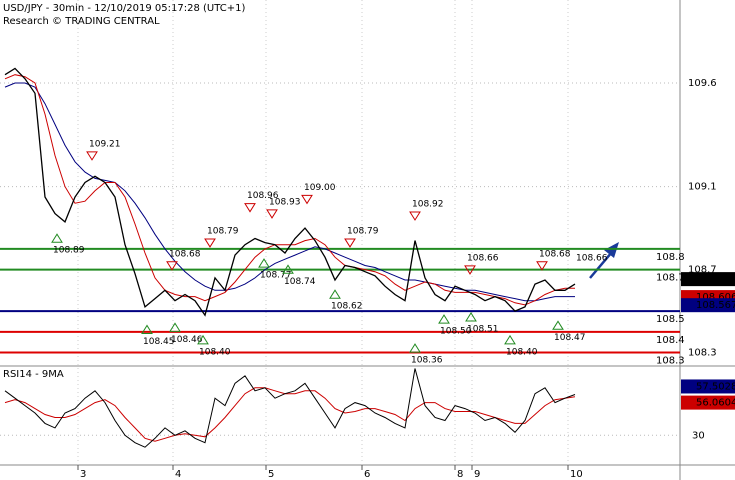 The image size is (735, 480). I want to click on low-label: 108.89, so click(69, 251).